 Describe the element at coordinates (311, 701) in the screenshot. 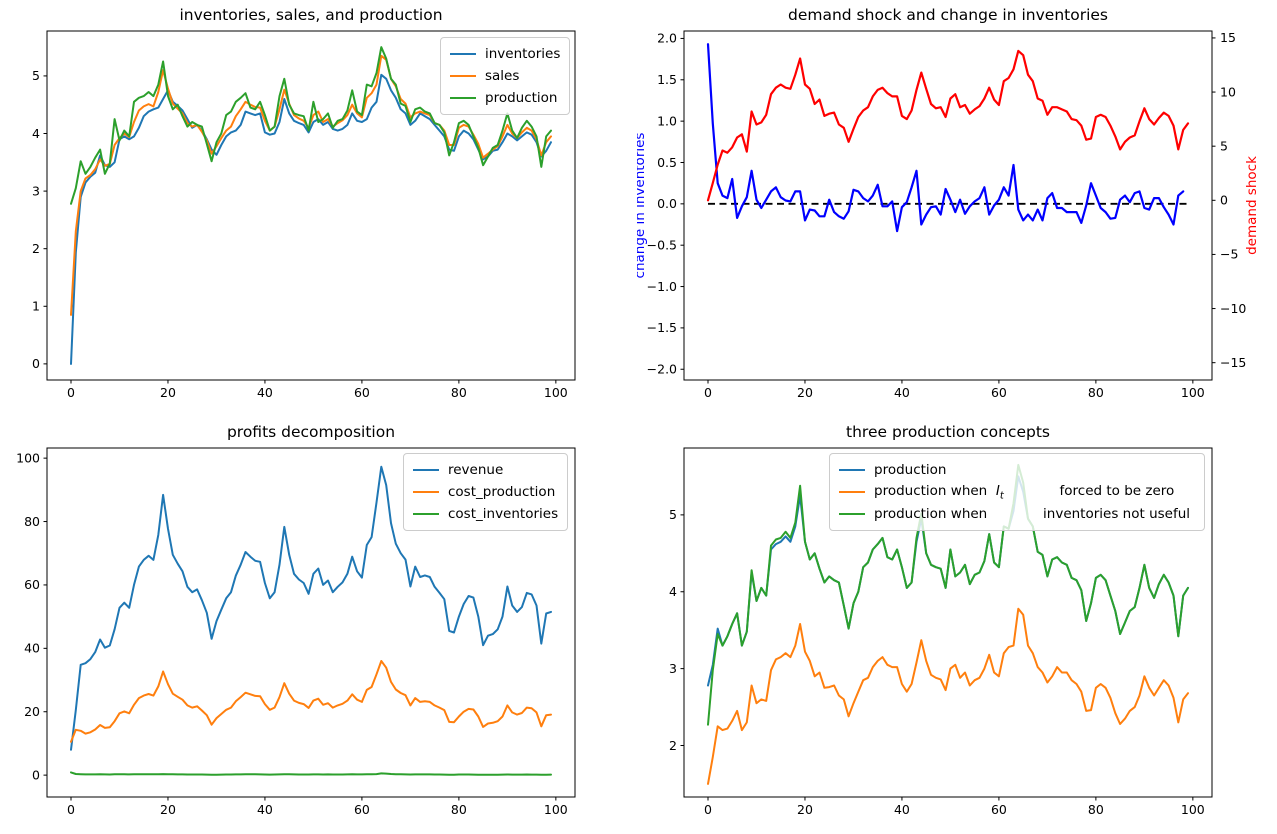

I see `series-cost-production` at that location.